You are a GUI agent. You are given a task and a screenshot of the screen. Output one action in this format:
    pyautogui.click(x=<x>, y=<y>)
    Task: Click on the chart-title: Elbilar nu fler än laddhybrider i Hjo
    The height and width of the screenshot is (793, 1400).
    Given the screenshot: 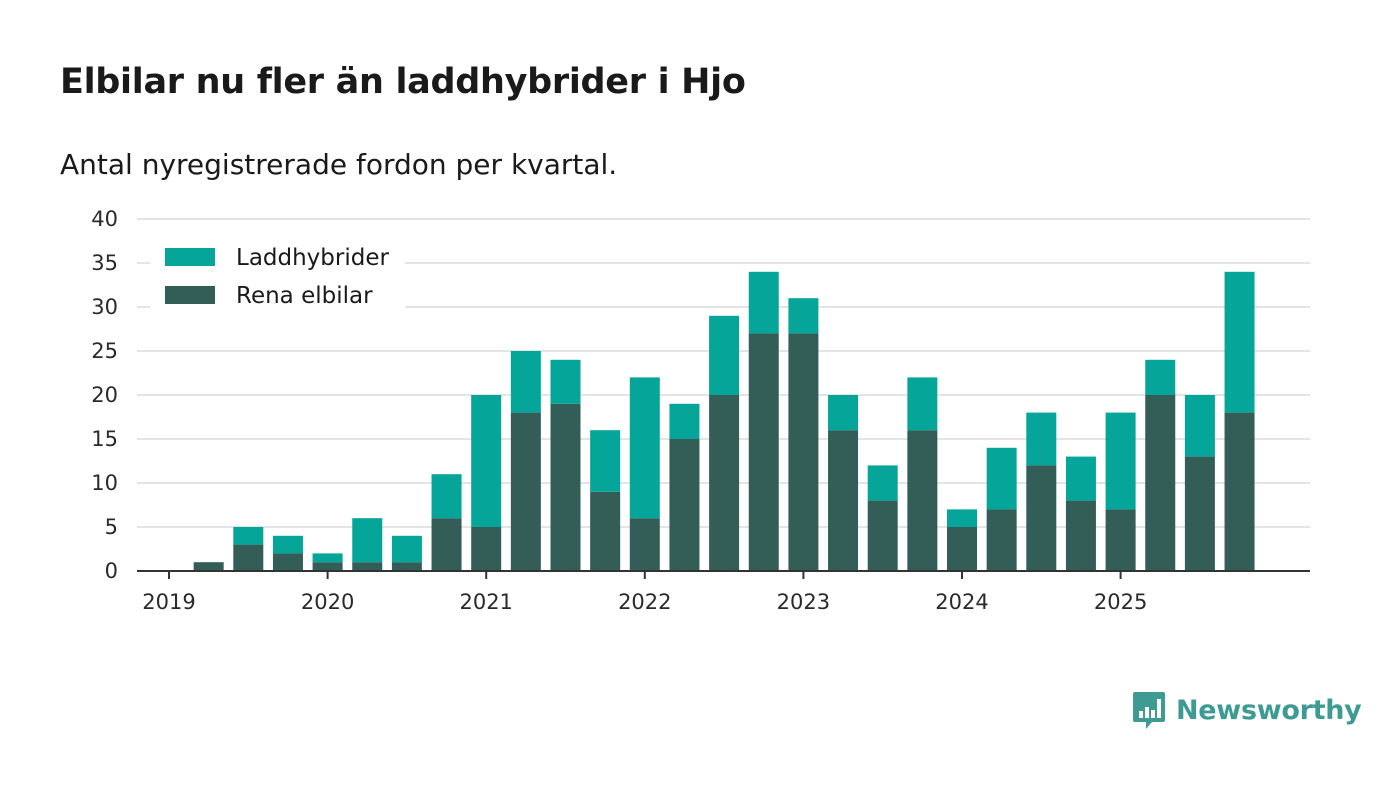 What is the action you would take?
    pyautogui.click(x=403, y=82)
    